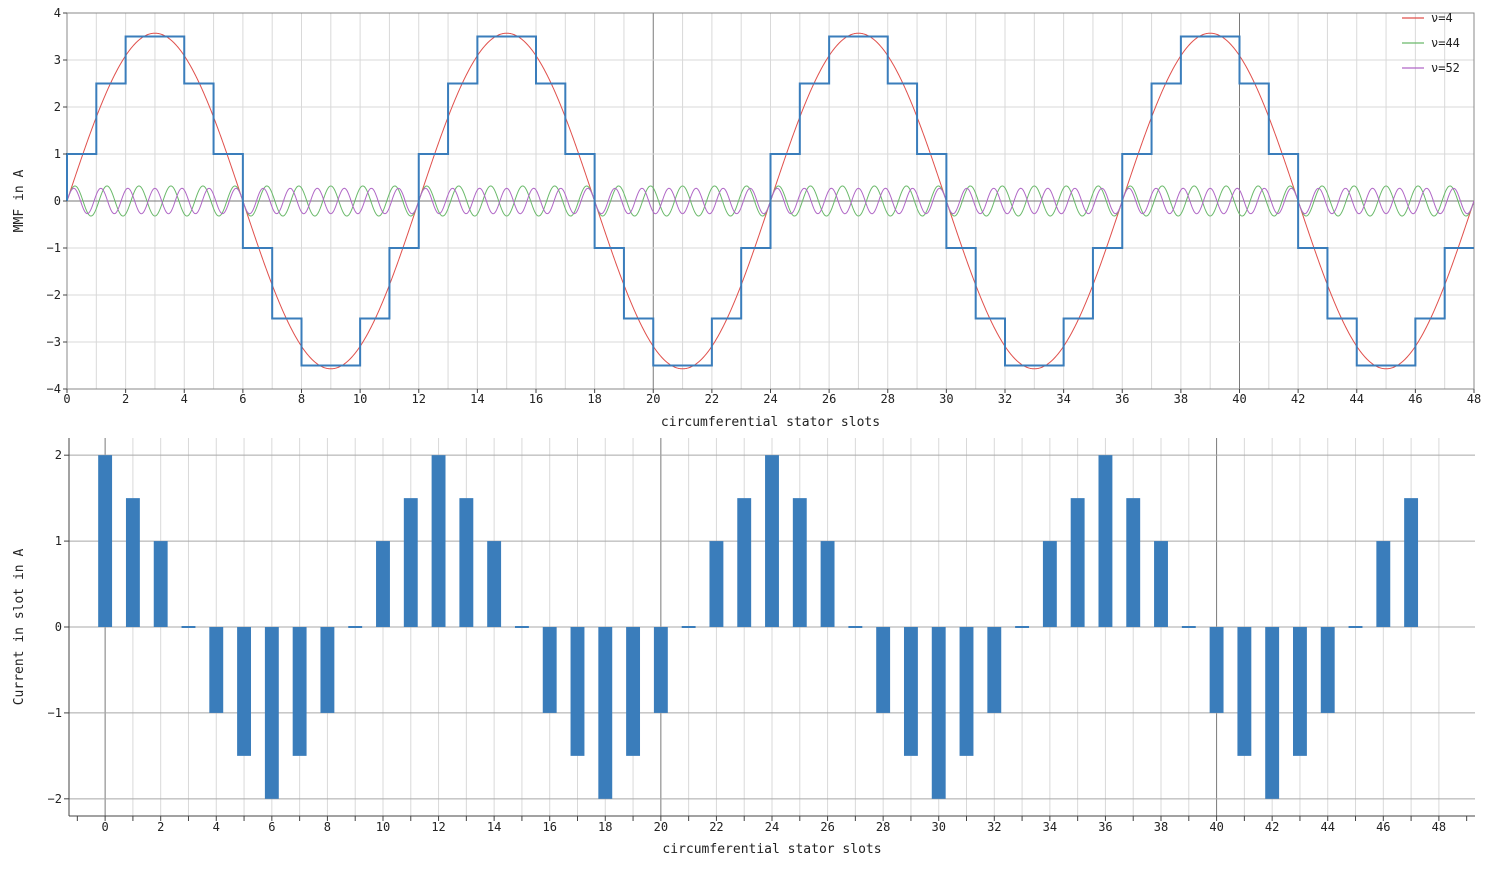  What do you see at coordinates (419, 399) in the screenshot?
I see `x-tick-label: 12` at bounding box center [419, 399].